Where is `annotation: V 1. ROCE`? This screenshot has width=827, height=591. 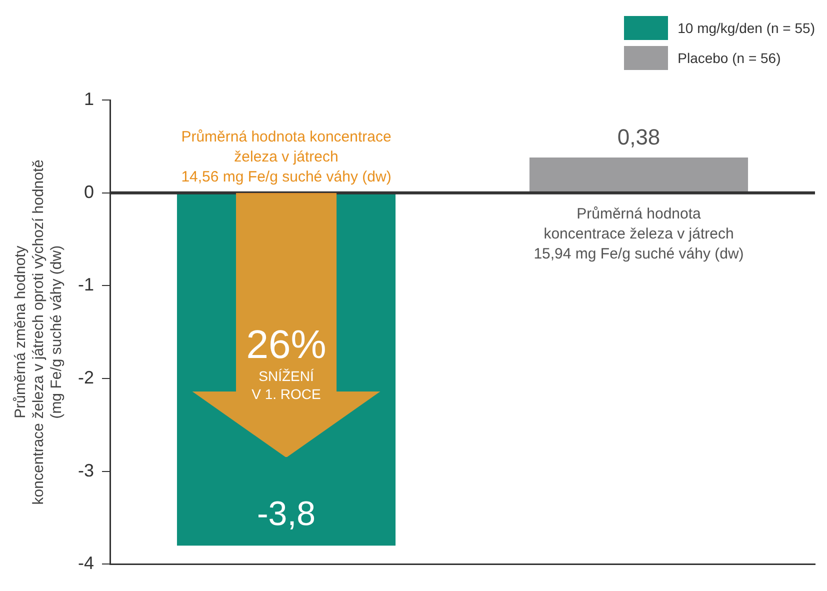
annotation: V 1. ROCE is located at coordinates (286, 393).